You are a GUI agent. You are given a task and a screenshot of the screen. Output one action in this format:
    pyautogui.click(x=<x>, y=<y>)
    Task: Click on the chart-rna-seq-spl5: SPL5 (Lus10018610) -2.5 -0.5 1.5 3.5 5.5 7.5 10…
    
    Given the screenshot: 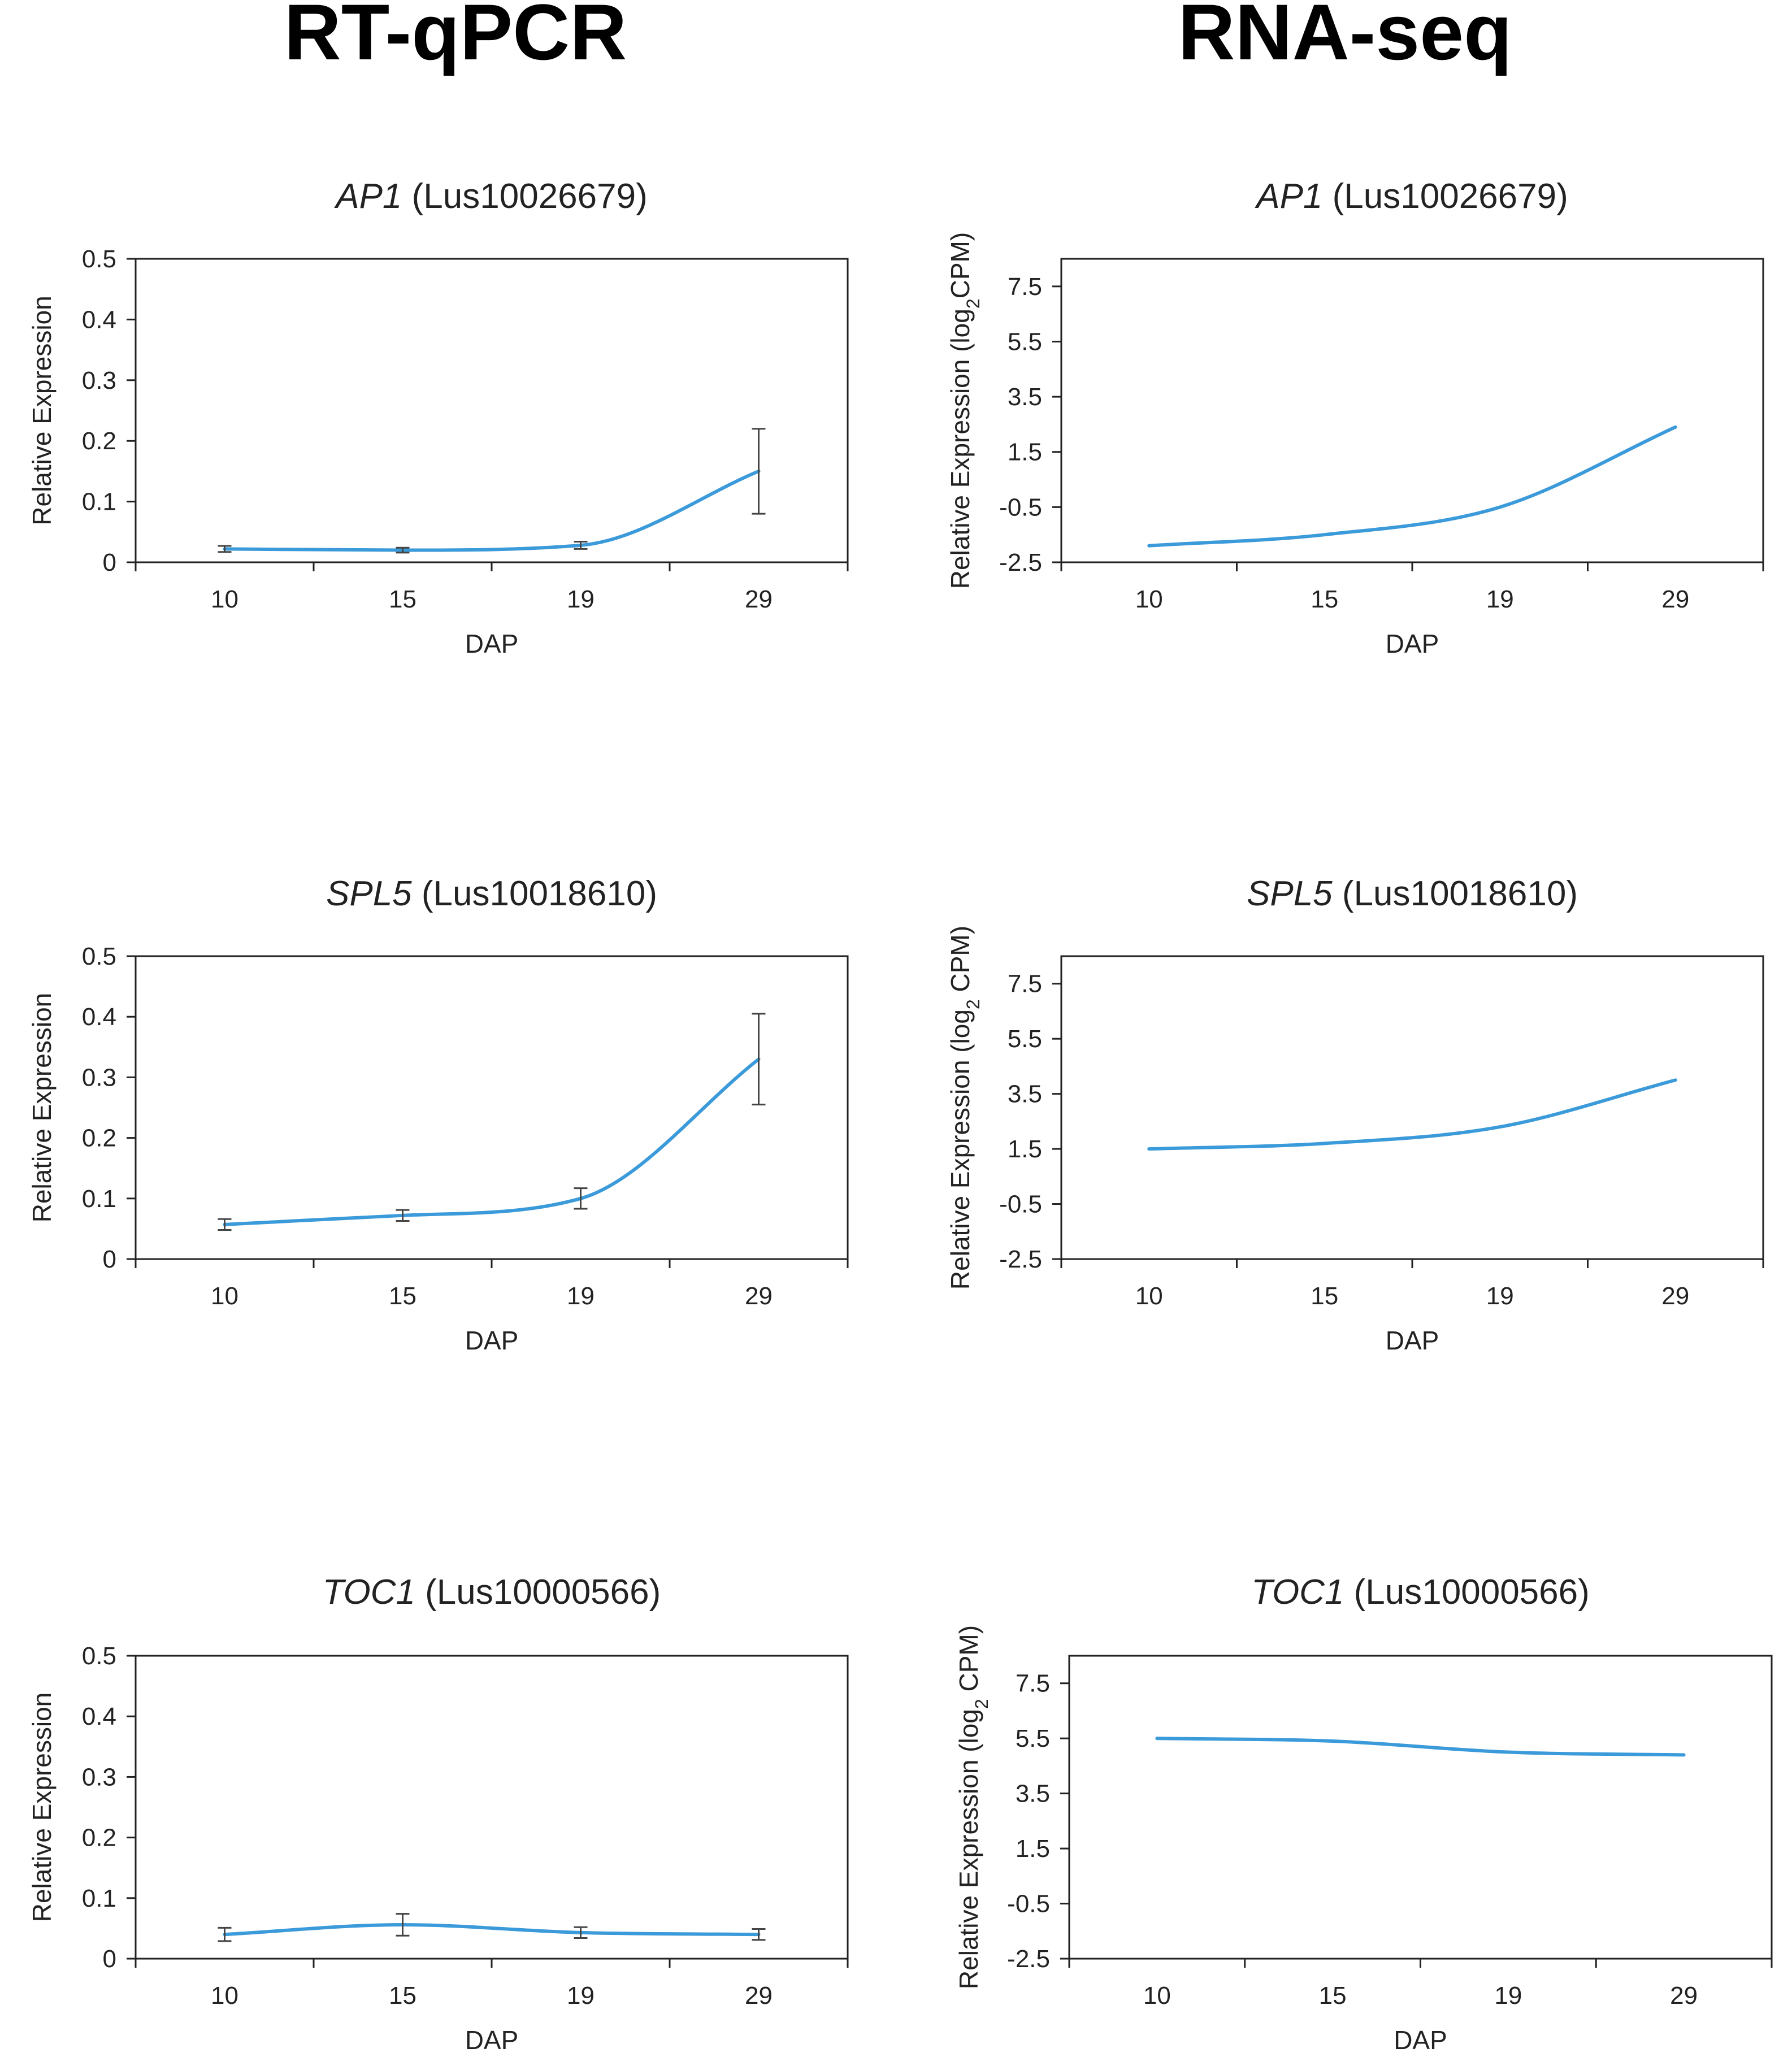 What is the action you would take?
    pyautogui.click(x=1354, y=1114)
    